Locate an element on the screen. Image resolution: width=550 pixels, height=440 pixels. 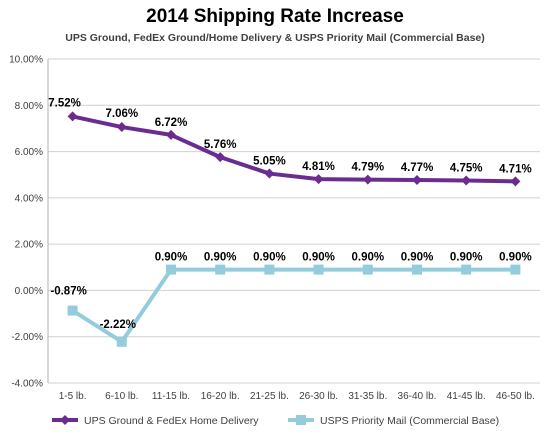
data-label-series-1: 4.77% is located at coordinates (417, 168).